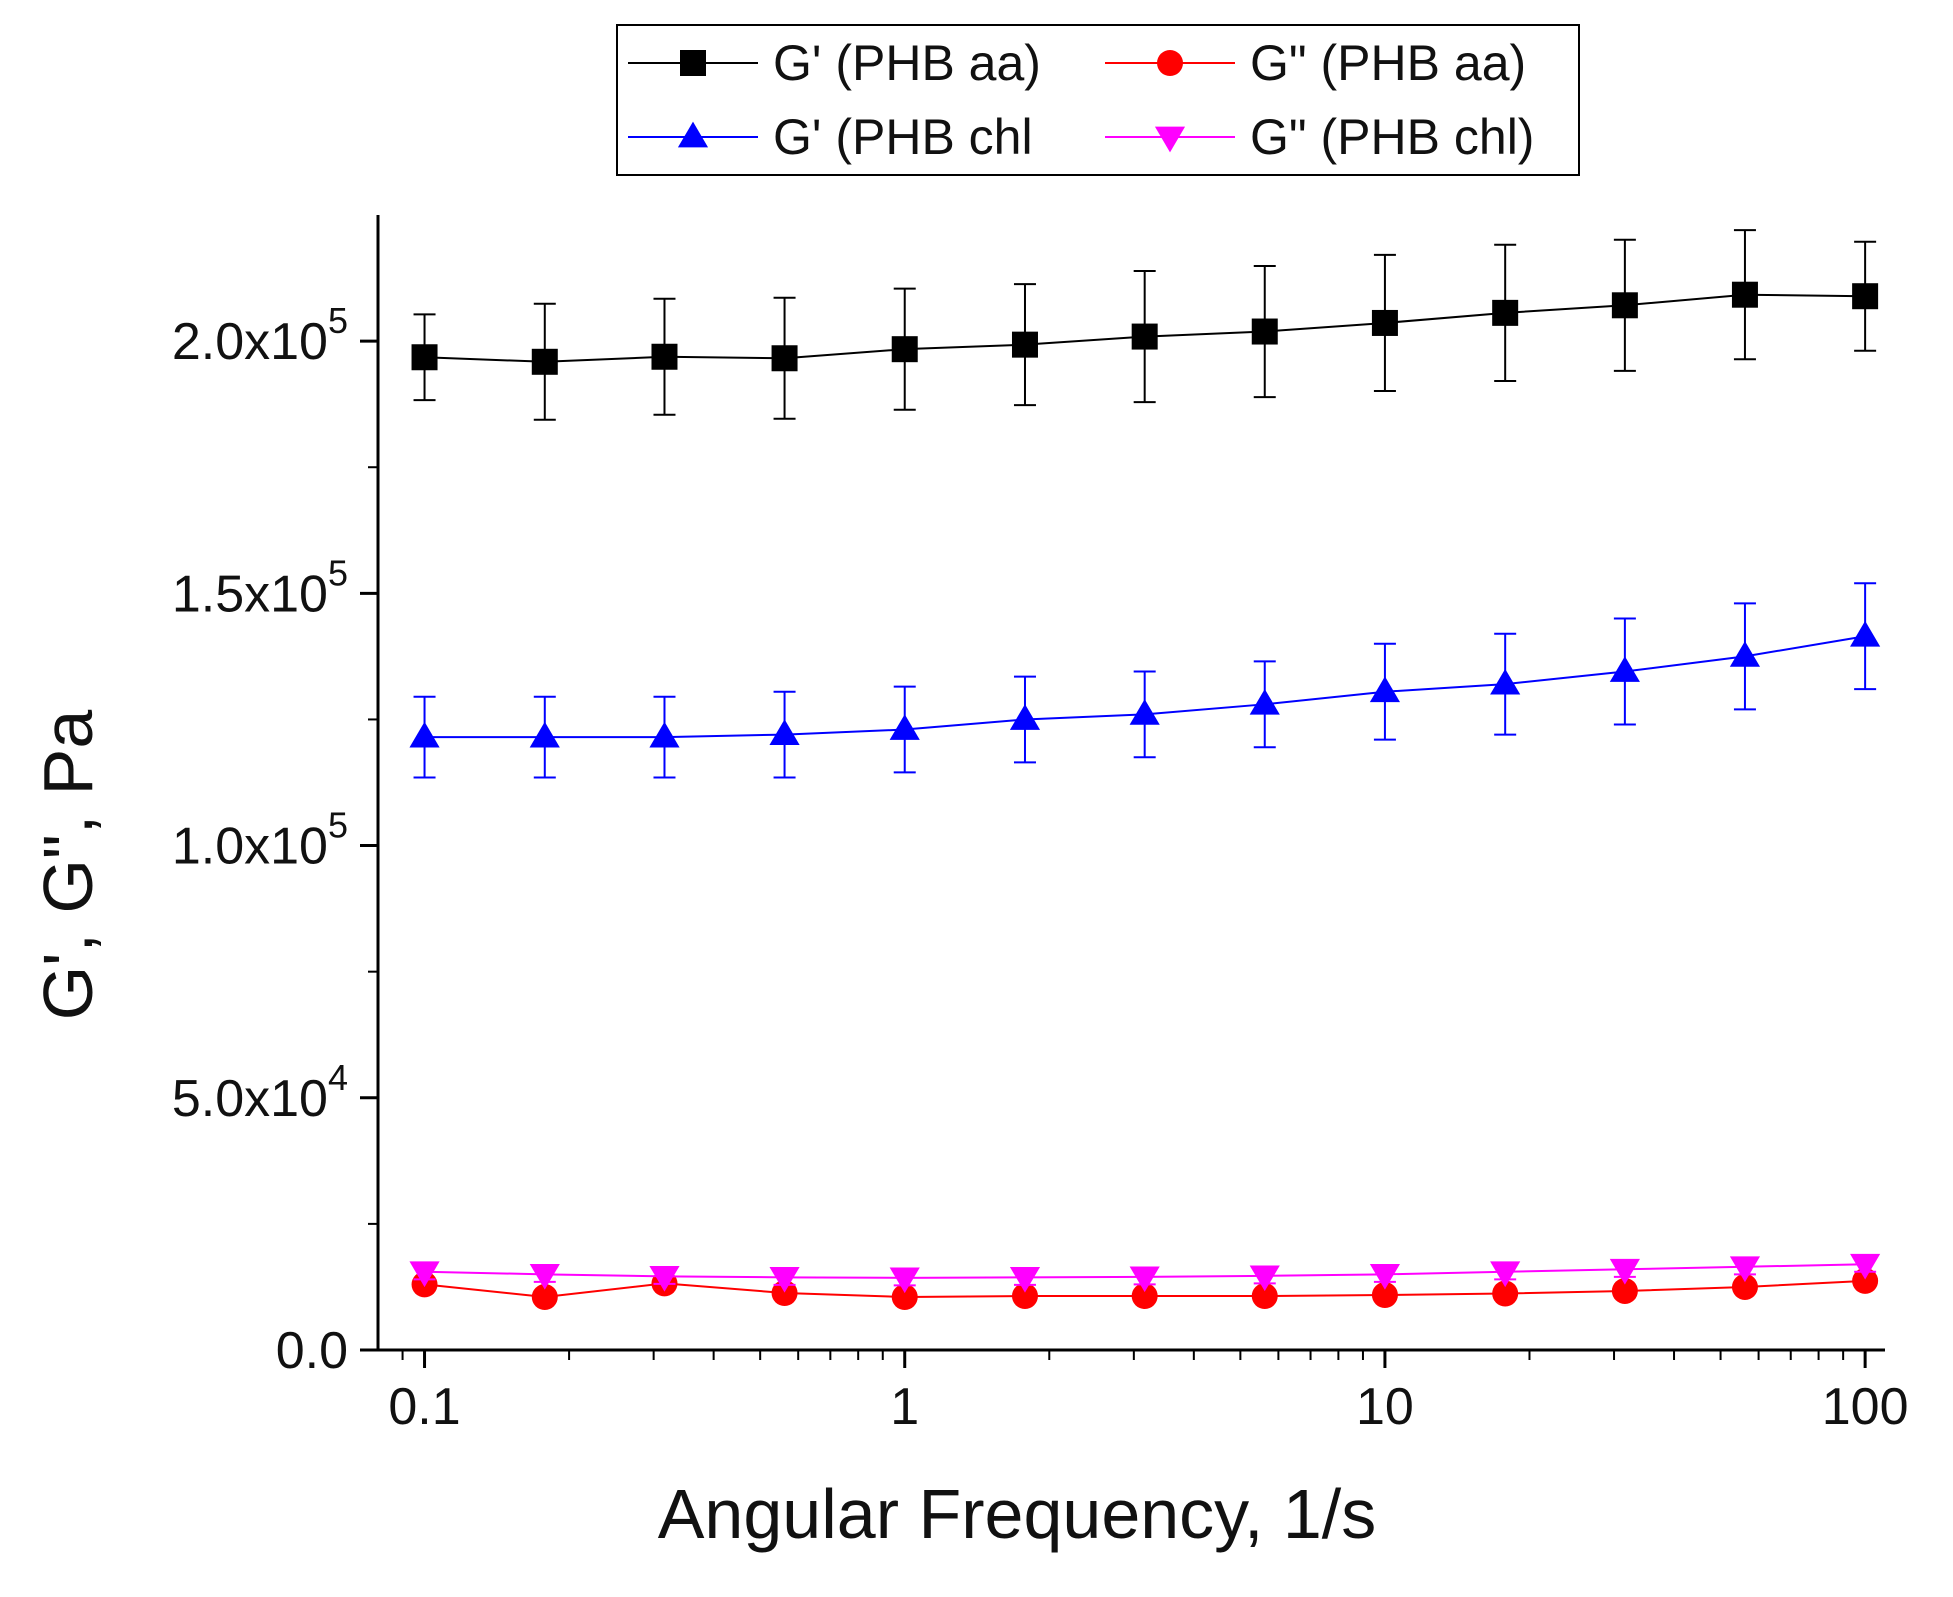 The height and width of the screenshot is (1597, 1953). What do you see at coordinates (904, 1407) in the screenshot?
I see `x-tick-label: 1` at bounding box center [904, 1407].